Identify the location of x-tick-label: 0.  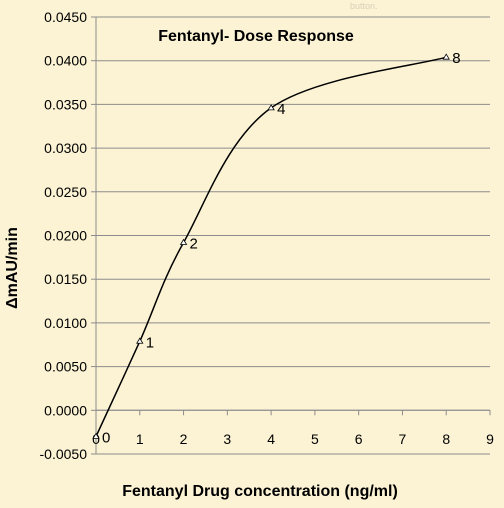
(96, 439).